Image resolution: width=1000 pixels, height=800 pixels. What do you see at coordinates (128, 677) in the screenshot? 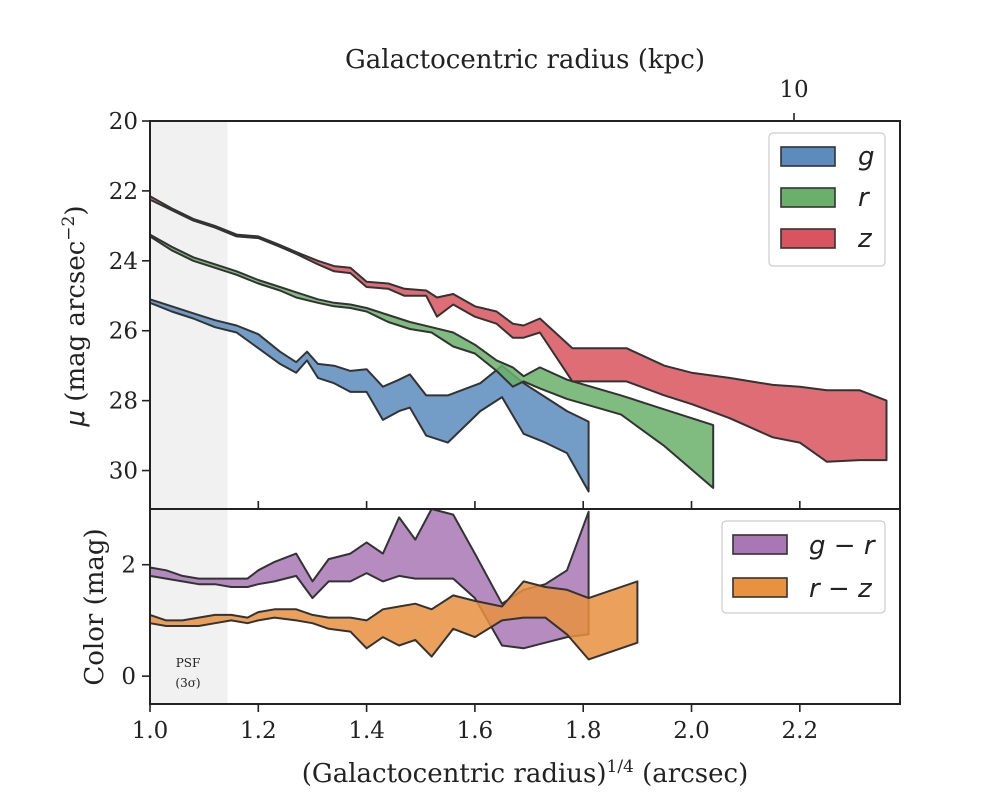
I see `y-tick-label: 0` at bounding box center [128, 677].